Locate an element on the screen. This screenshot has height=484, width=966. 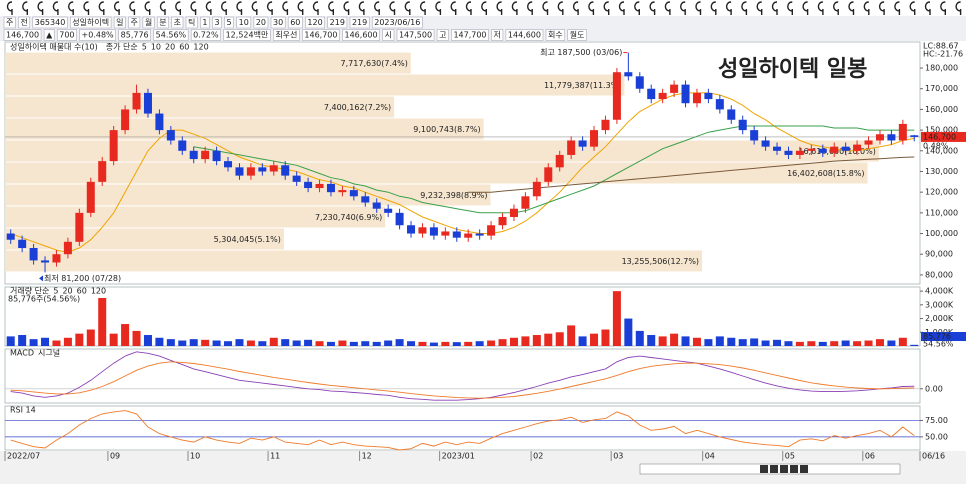
toolbar-item: 60 is located at coordinates (295, 22).